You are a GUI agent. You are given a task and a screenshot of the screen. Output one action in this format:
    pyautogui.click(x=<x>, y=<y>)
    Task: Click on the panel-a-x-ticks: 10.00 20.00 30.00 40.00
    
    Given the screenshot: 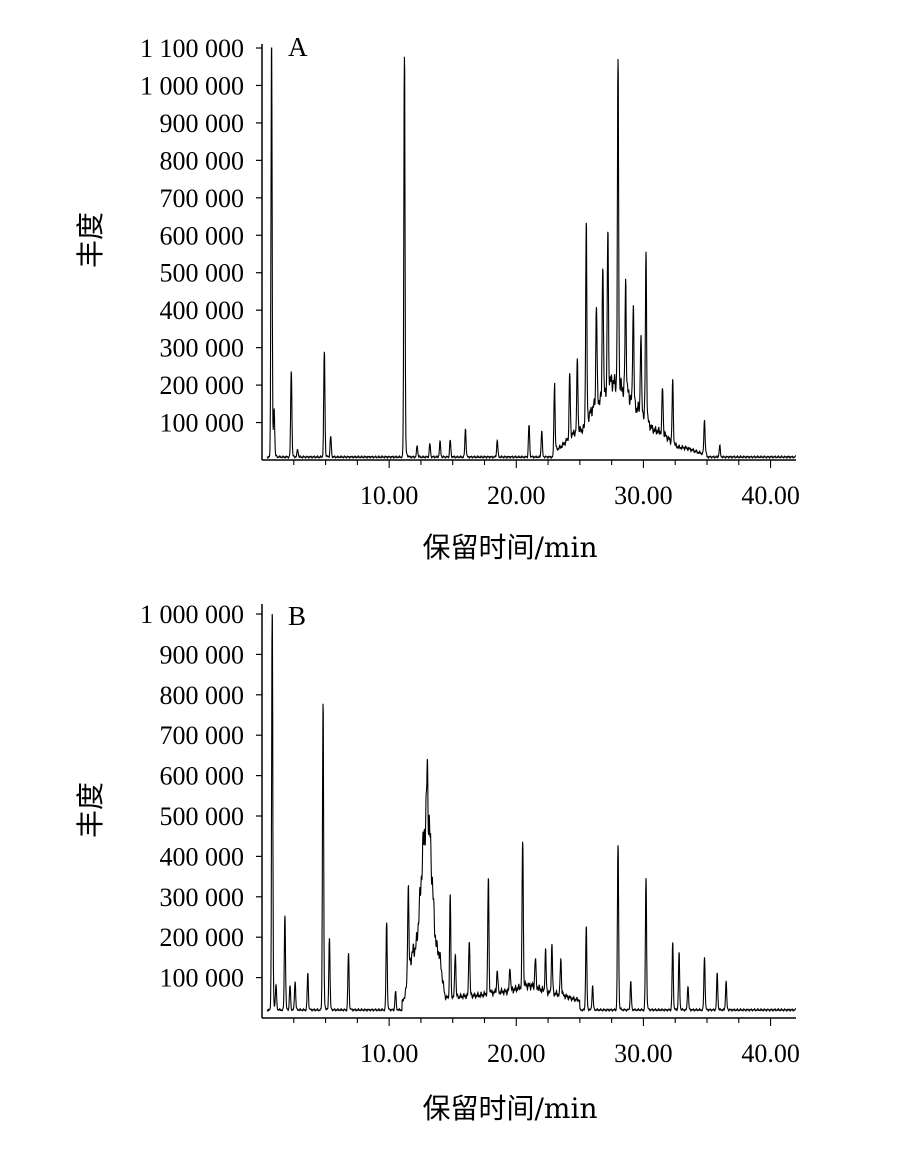 What is the action you would take?
    pyautogui.click(x=546, y=485)
    